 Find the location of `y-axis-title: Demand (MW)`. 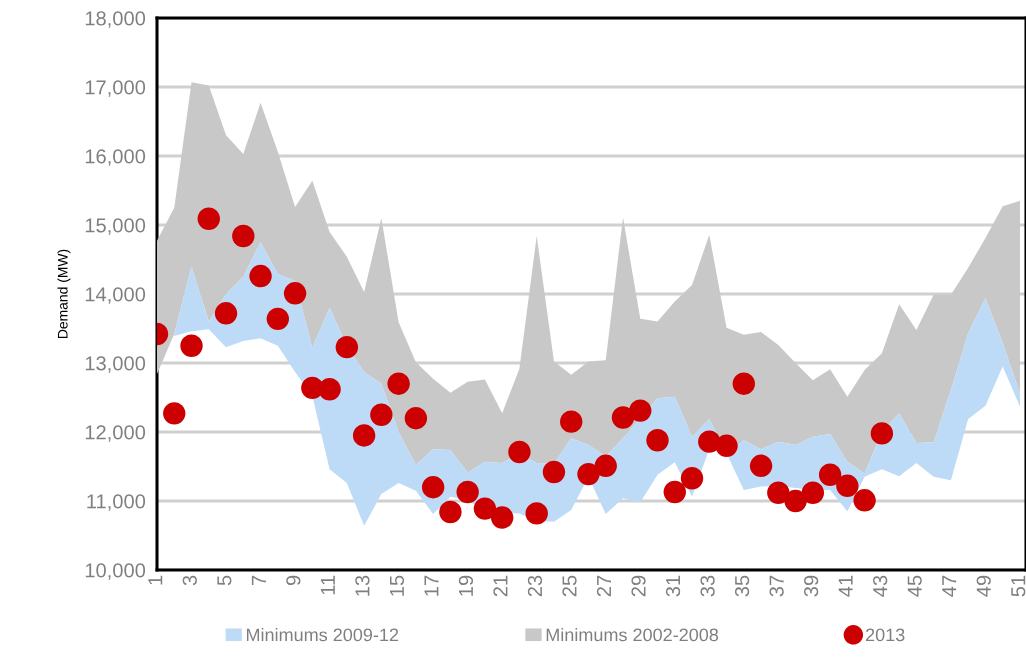

y-axis-title: Demand (MW) is located at coordinates (64, 293).